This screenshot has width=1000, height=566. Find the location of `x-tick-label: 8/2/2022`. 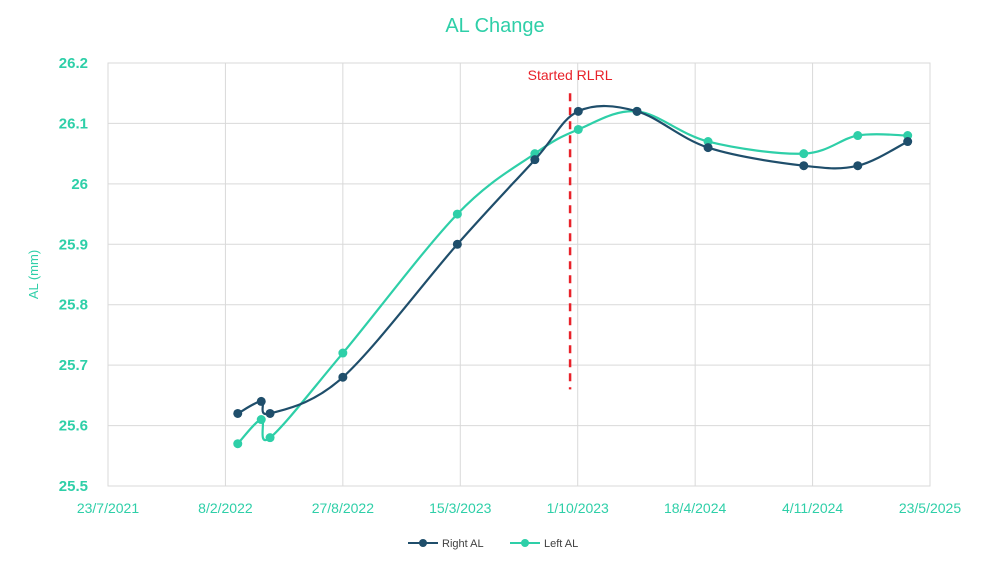

x-tick-label: 8/2/2022 is located at coordinates (225, 508).